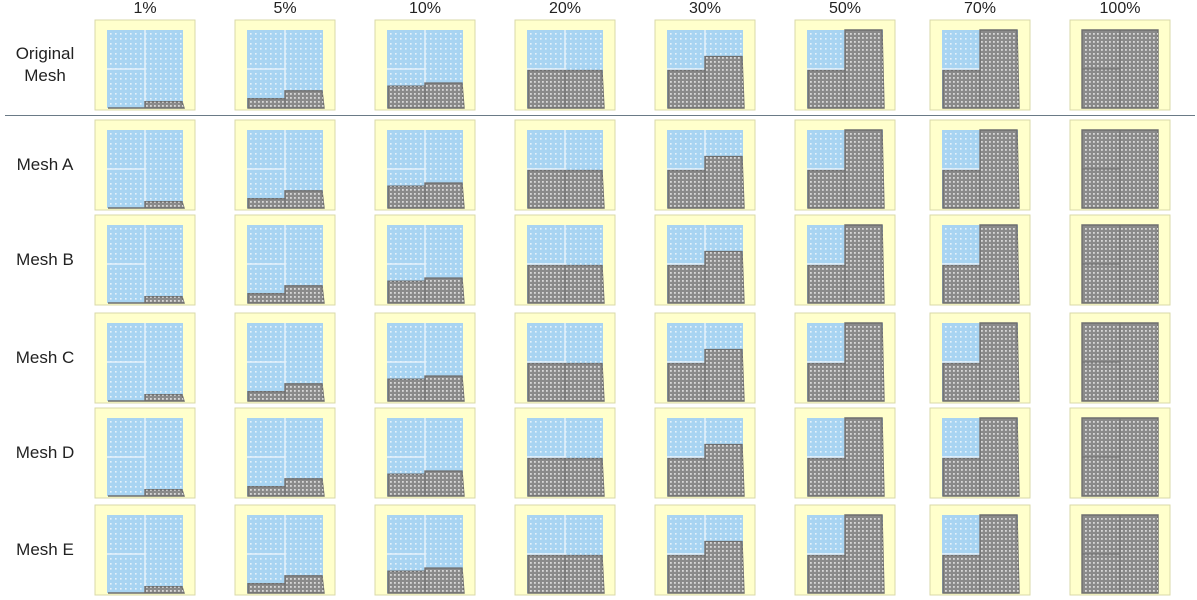  What do you see at coordinates (600, 115) in the screenshot?
I see `row-divider` at bounding box center [600, 115].